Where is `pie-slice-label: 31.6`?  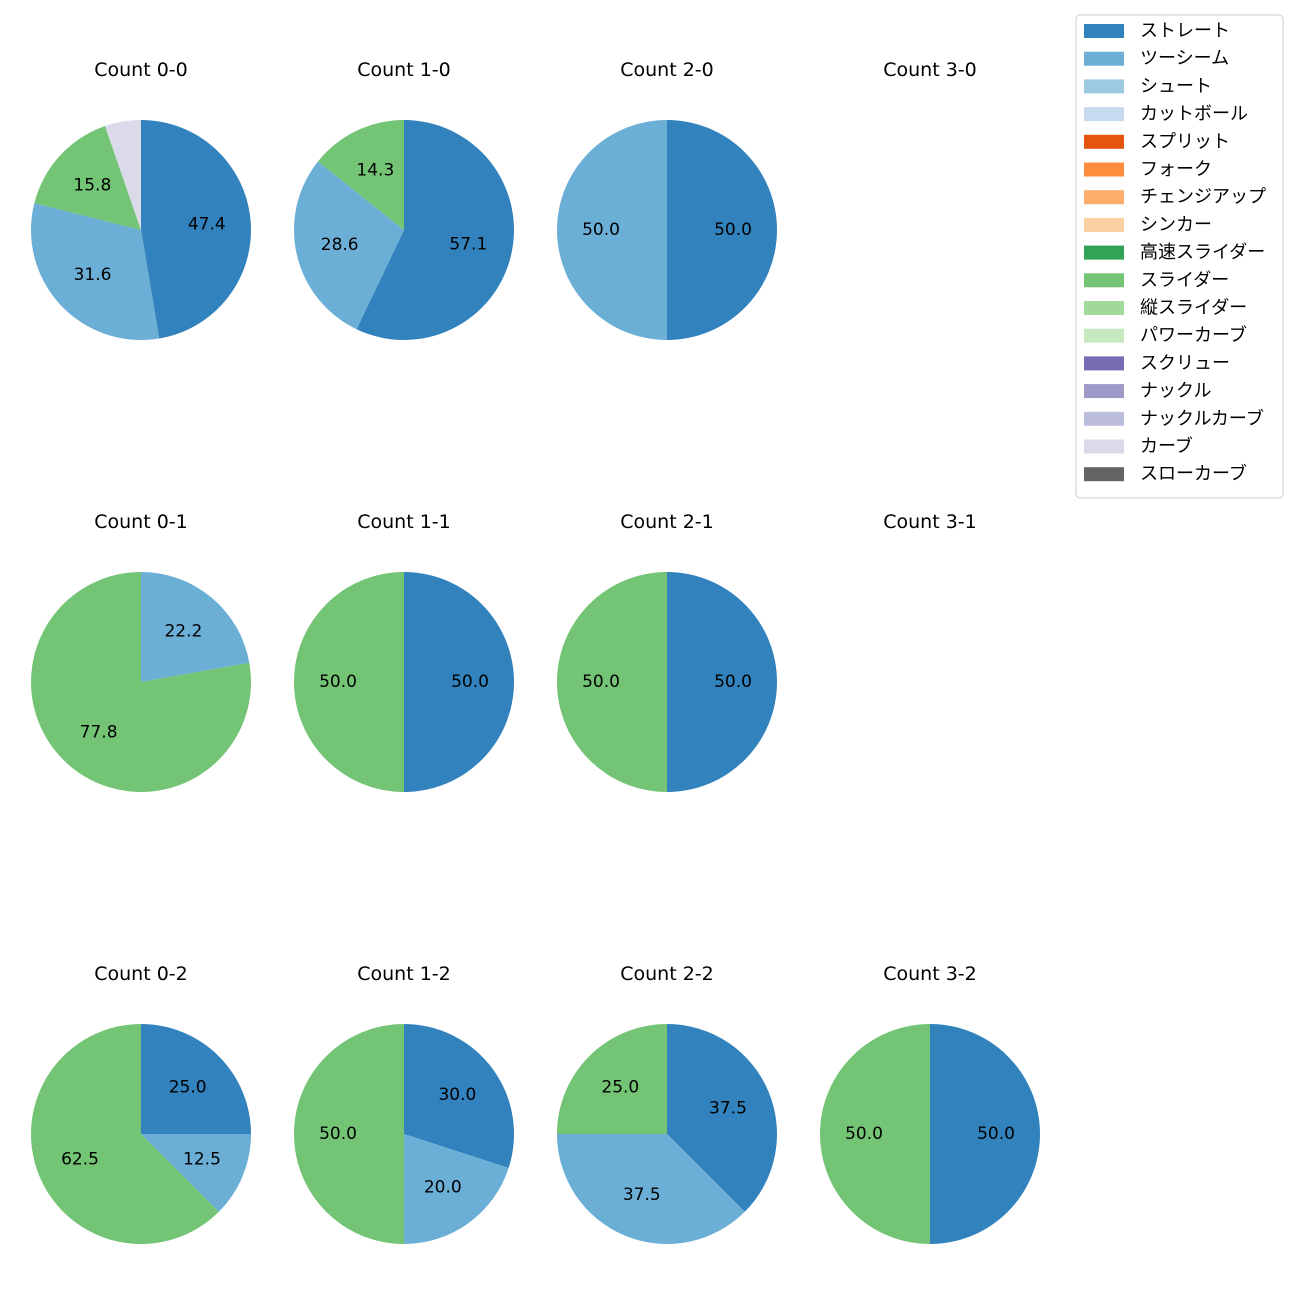 pie-slice-label: 31.6 is located at coordinates (93, 275).